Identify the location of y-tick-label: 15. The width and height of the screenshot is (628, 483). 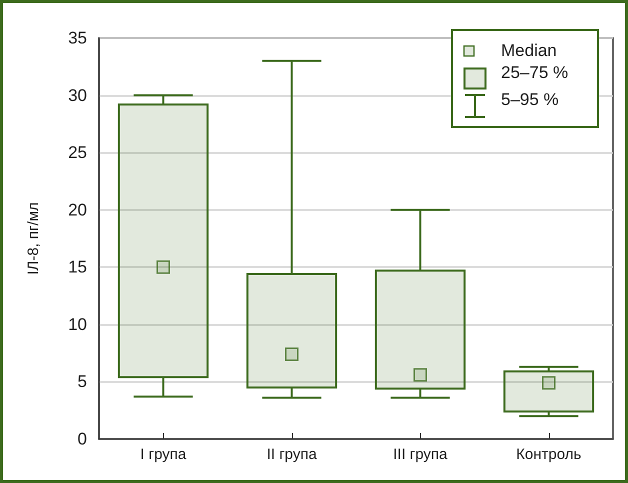
(77, 267).